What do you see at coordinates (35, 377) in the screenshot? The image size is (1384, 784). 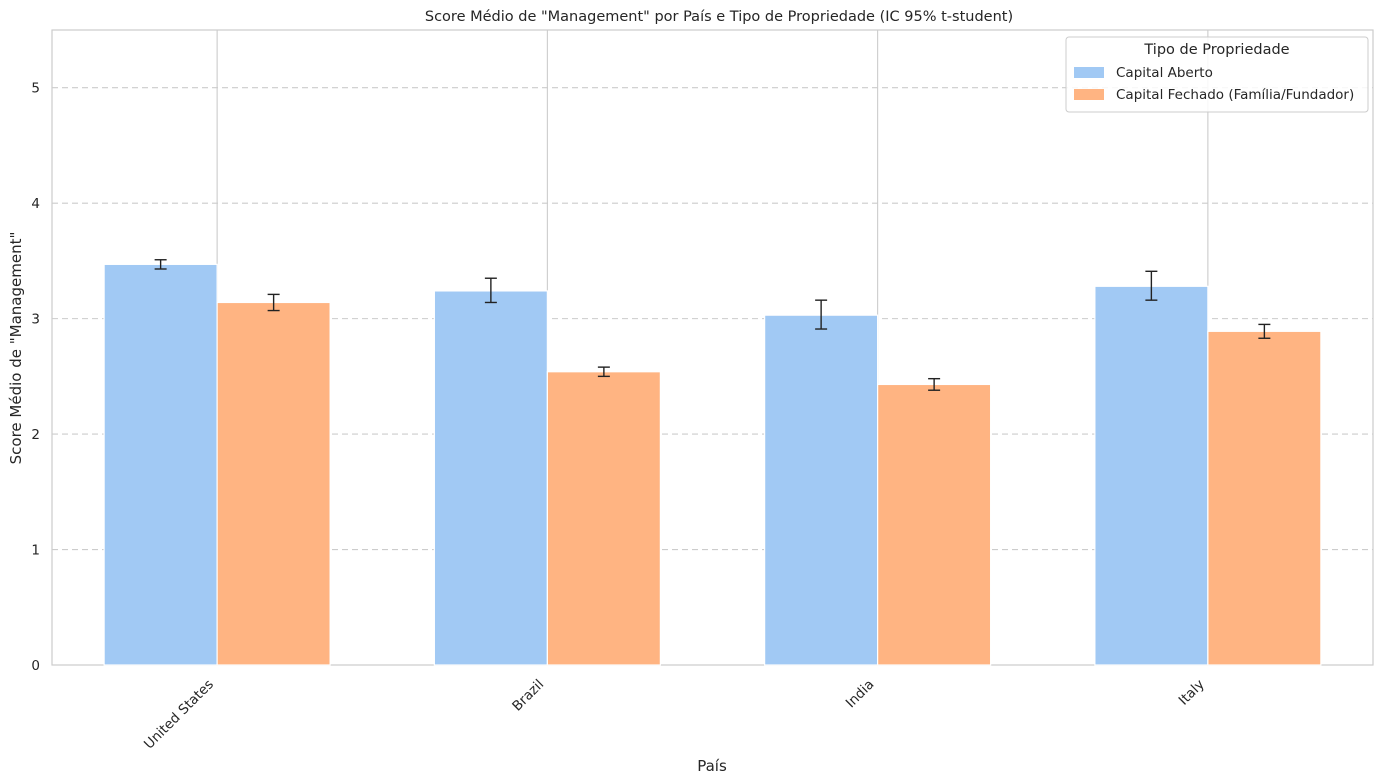 I see `y-axis-ticks: 0 1 2 3 4 5` at bounding box center [35, 377].